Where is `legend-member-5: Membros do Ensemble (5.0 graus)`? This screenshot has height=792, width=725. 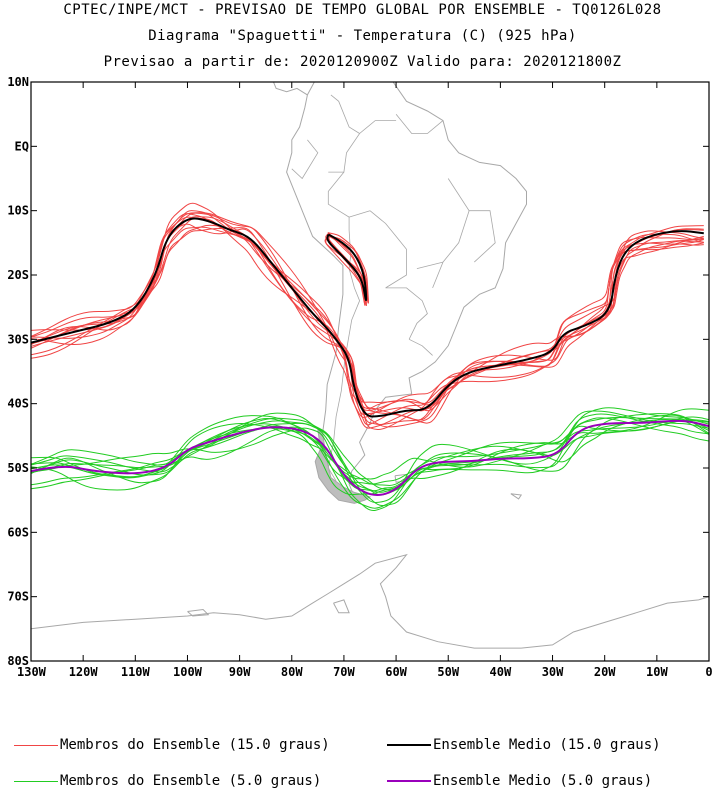 legend-member-5: Membros do Ensemble (5.0 graus) is located at coordinates (167, 781).